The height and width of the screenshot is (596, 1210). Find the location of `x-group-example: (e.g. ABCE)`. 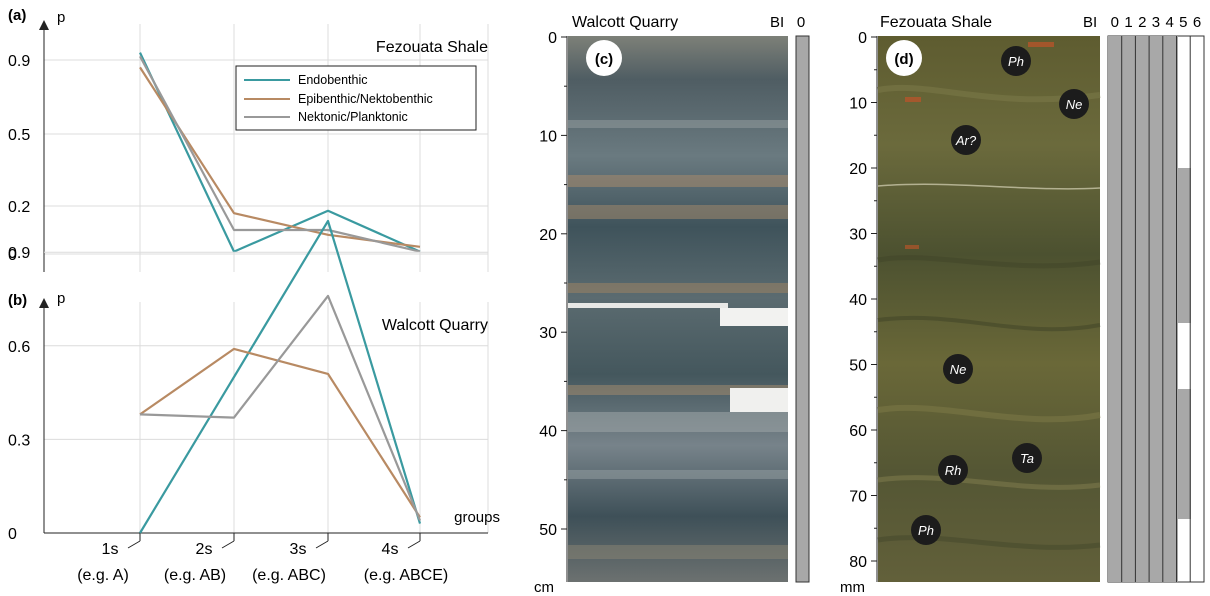

x-group-example: (e.g. ABCE) is located at coordinates (406, 575).